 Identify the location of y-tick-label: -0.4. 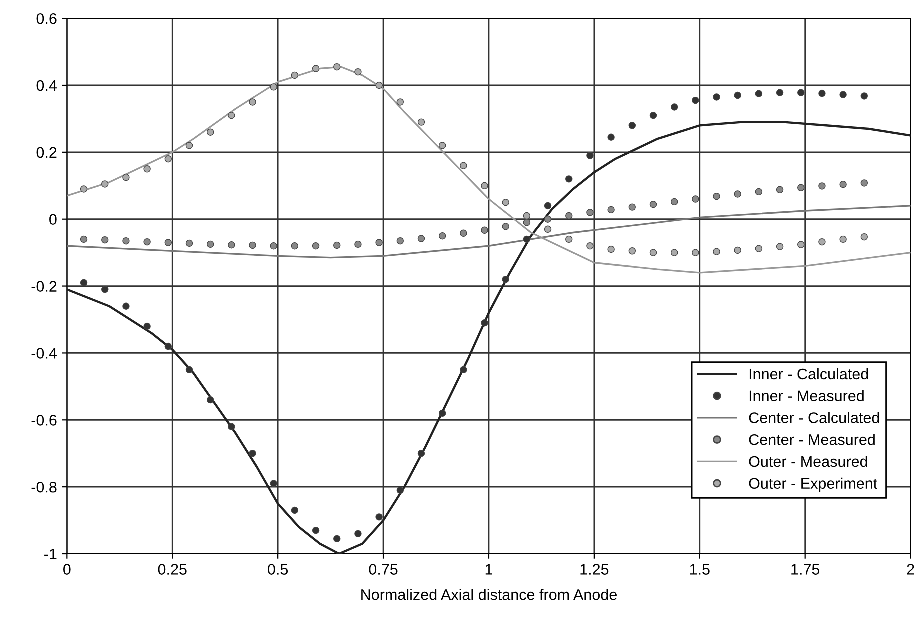
(44, 353).